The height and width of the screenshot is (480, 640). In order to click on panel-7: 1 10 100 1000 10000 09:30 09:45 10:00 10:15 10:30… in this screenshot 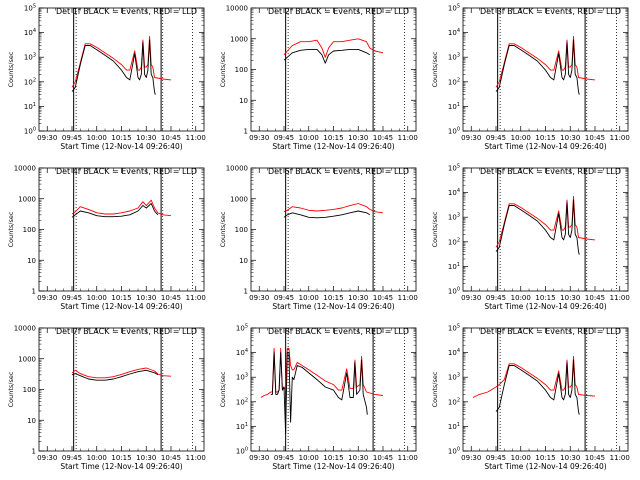, I will do `click(106, 398)`.